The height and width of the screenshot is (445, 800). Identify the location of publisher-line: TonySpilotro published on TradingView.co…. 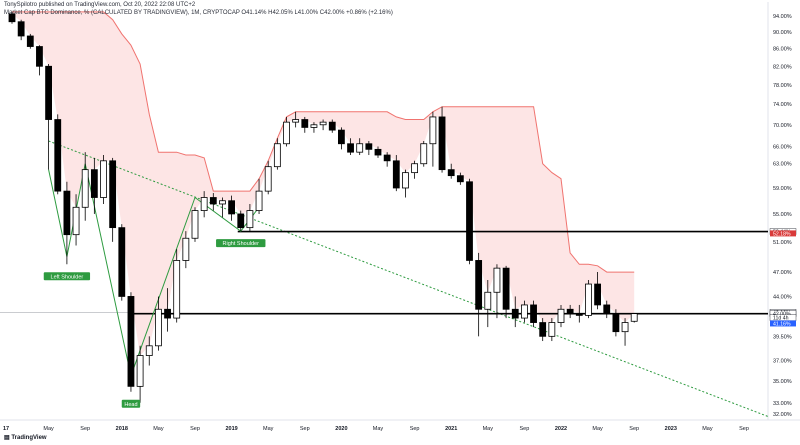
(100, 5).